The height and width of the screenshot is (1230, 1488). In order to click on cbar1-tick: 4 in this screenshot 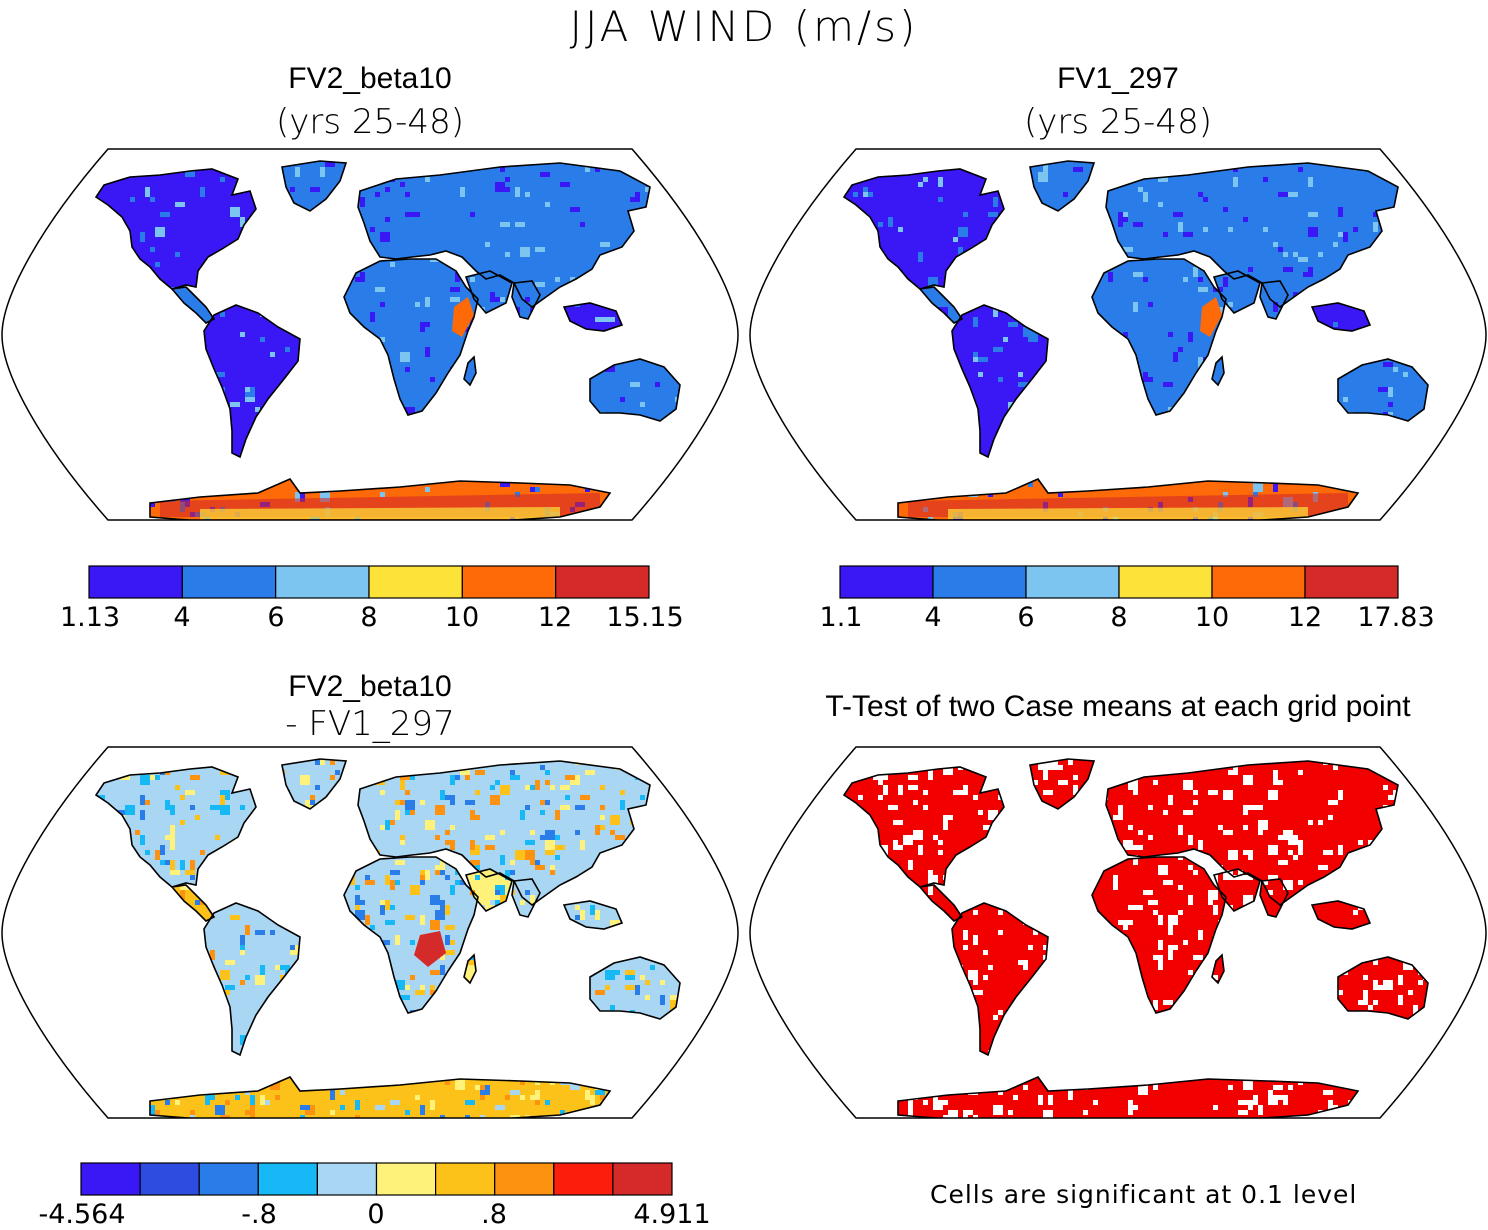, I will do `click(182, 617)`.